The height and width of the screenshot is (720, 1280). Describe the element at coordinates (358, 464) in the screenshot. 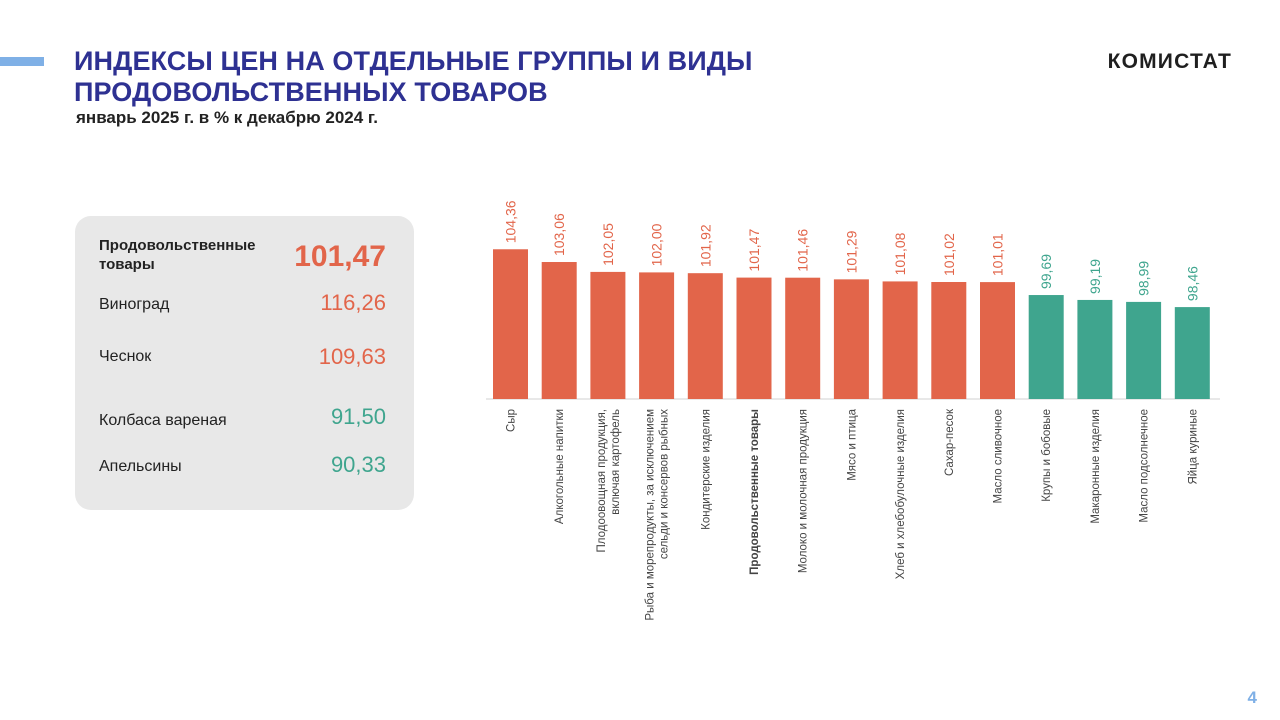

I see `summary-item-value: 90,33` at that location.